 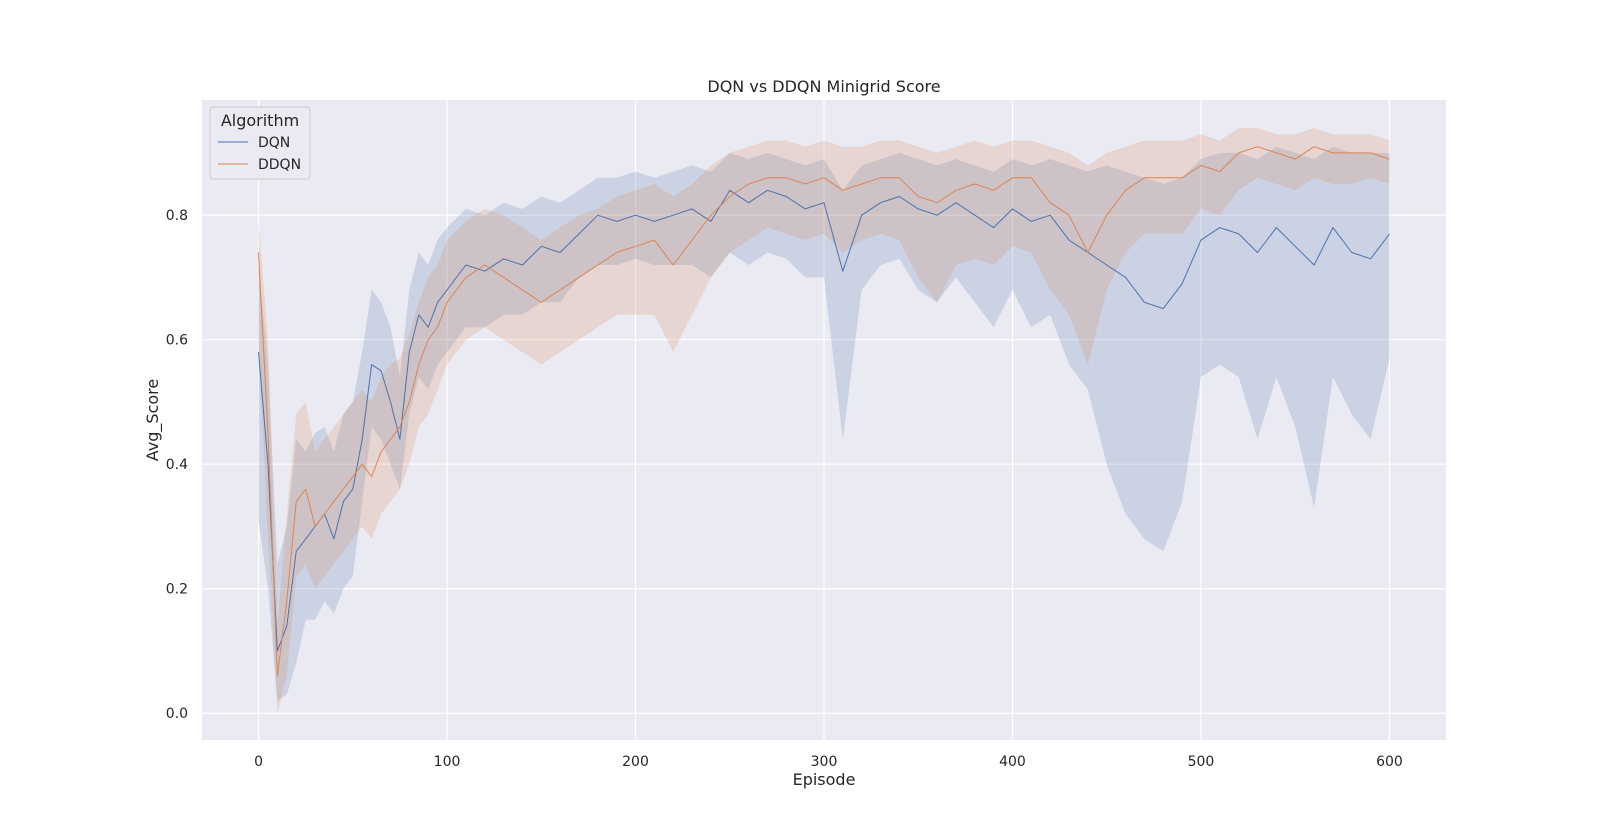 I want to click on x-axis-ticks: 0 100 200 300 400 500 600, so click(x=828, y=762).